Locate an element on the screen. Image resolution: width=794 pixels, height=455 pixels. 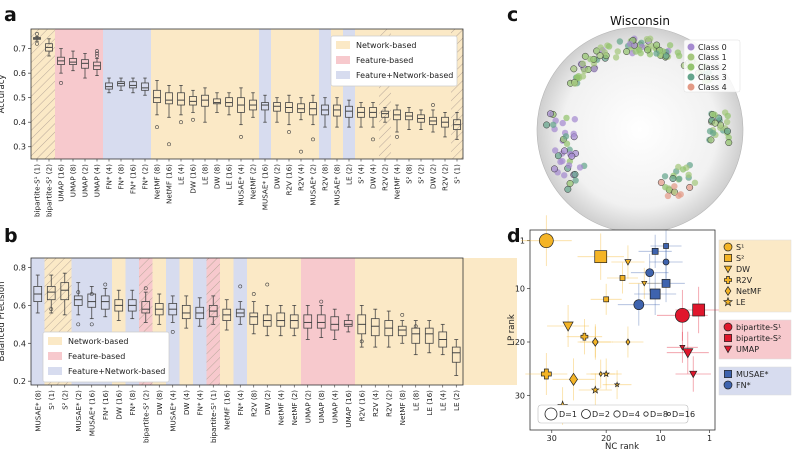
panel-d-xlabel: NC rank is located at coordinates (622, 447).